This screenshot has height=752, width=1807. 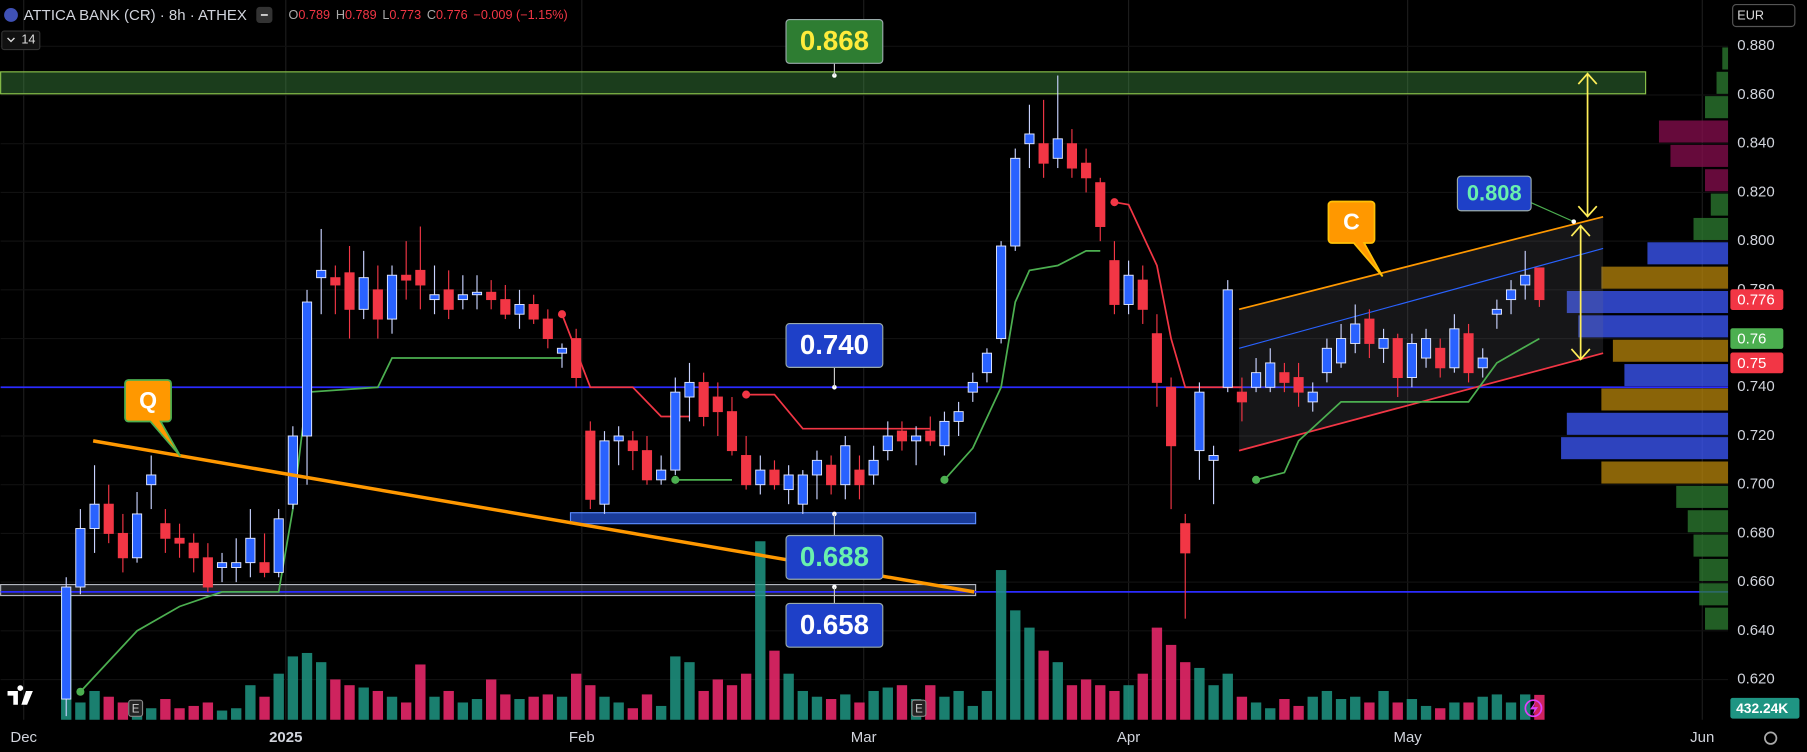 I want to click on ohlc-value: 0.789, so click(x=361, y=15).